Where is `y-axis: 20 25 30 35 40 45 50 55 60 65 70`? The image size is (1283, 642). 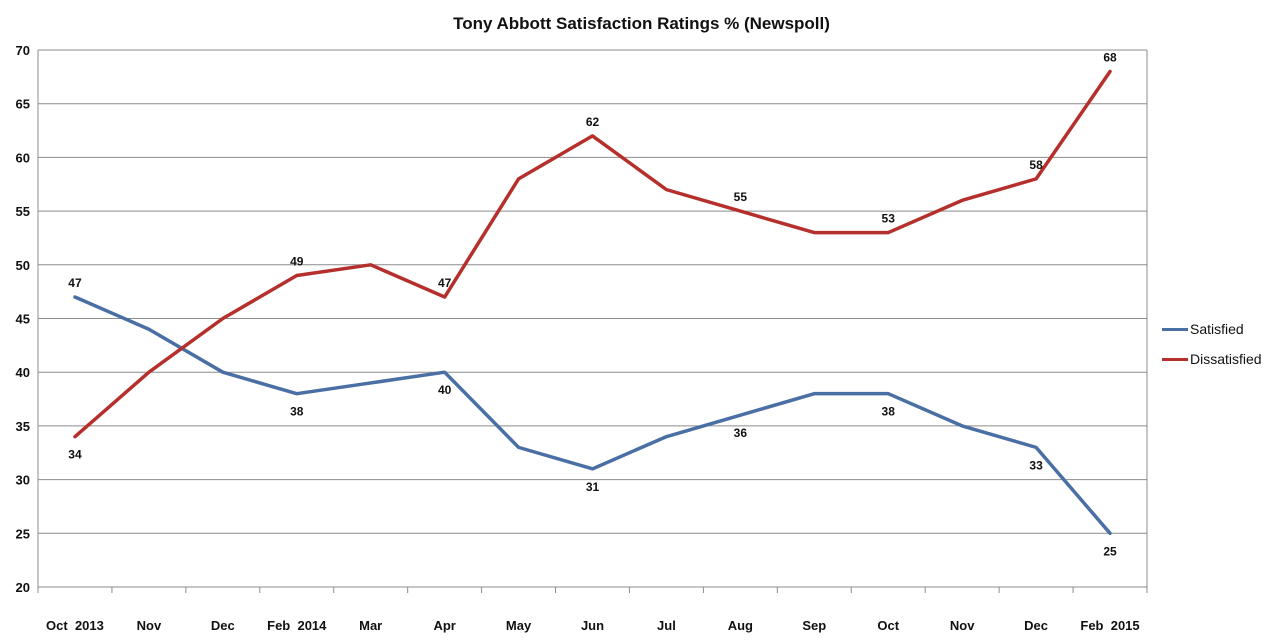
y-axis: 20 25 30 35 40 45 50 55 60 65 70 is located at coordinates (23, 319).